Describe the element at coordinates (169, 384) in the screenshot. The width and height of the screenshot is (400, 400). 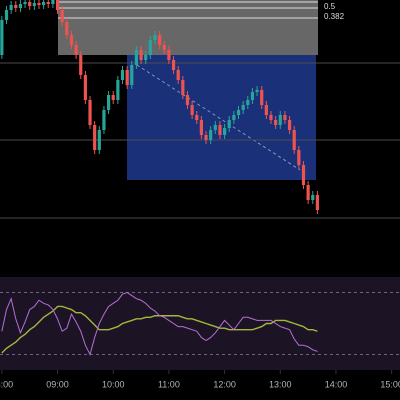
I see `x-tick-label: 11:00` at that location.